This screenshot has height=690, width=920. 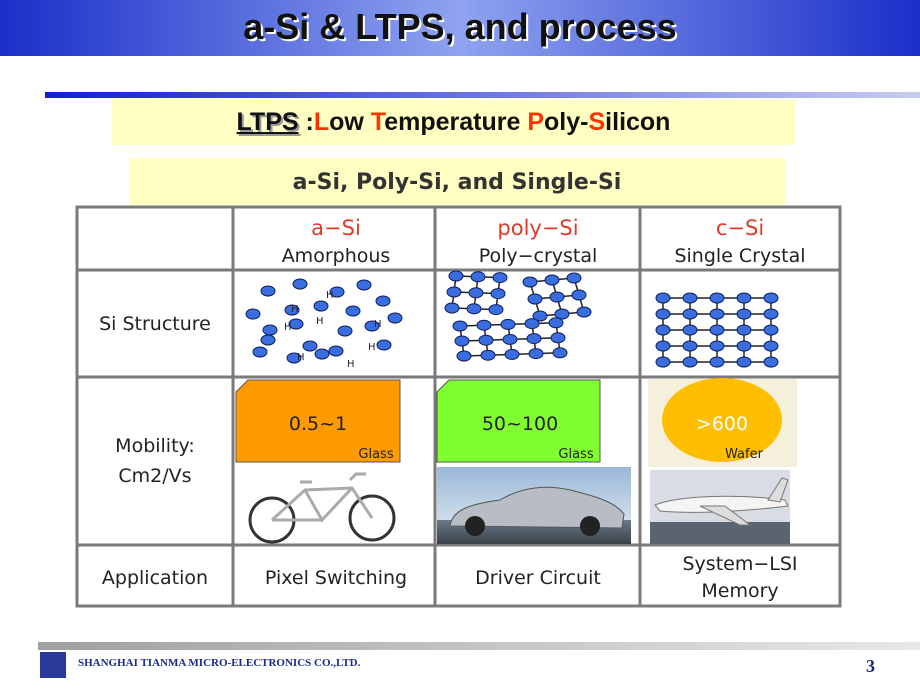 I want to click on substrate: Wafer, so click(x=744, y=454).